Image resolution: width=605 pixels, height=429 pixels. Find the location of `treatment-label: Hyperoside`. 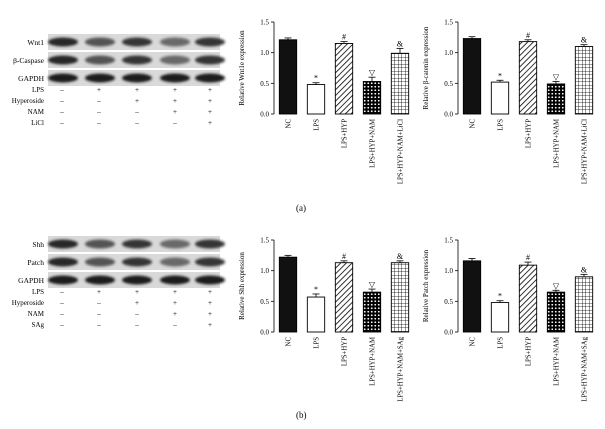

treatment-label: Hyperoside is located at coordinates (28, 303).